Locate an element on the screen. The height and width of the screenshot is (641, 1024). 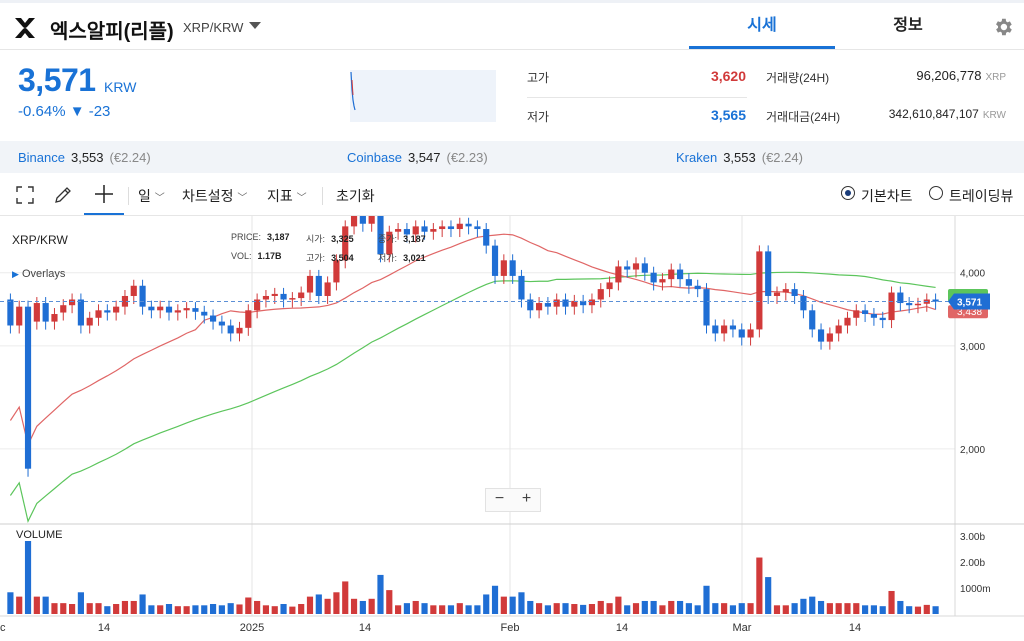
ohlc-value: 1.17B is located at coordinates (269, 256).